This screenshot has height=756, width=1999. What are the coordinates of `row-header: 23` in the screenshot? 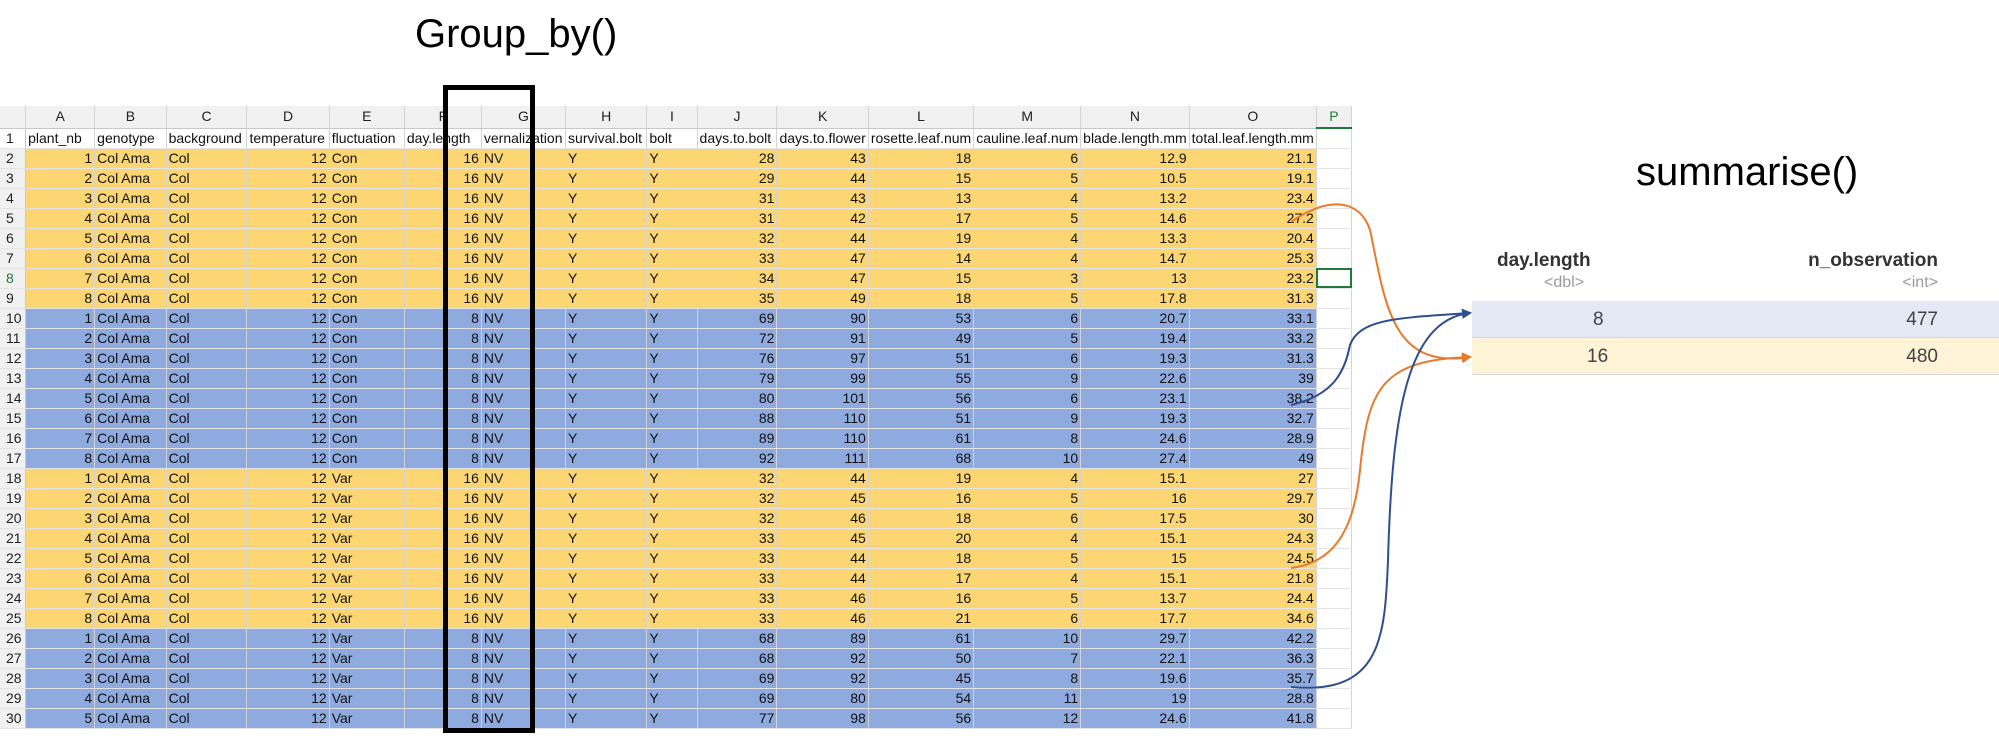 It's located at (13, 578).